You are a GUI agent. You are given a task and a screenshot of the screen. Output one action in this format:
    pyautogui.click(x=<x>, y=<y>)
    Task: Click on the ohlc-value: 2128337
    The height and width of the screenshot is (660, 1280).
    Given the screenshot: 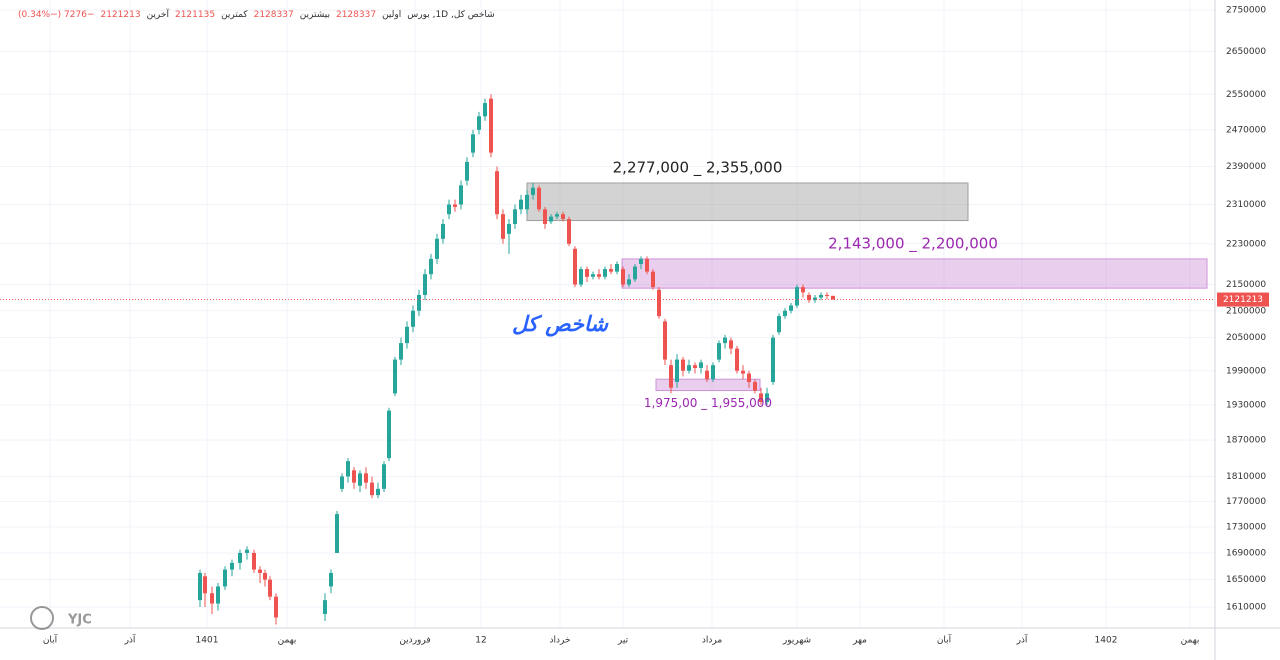 What is the action you would take?
    pyautogui.click(x=273, y=15)
    